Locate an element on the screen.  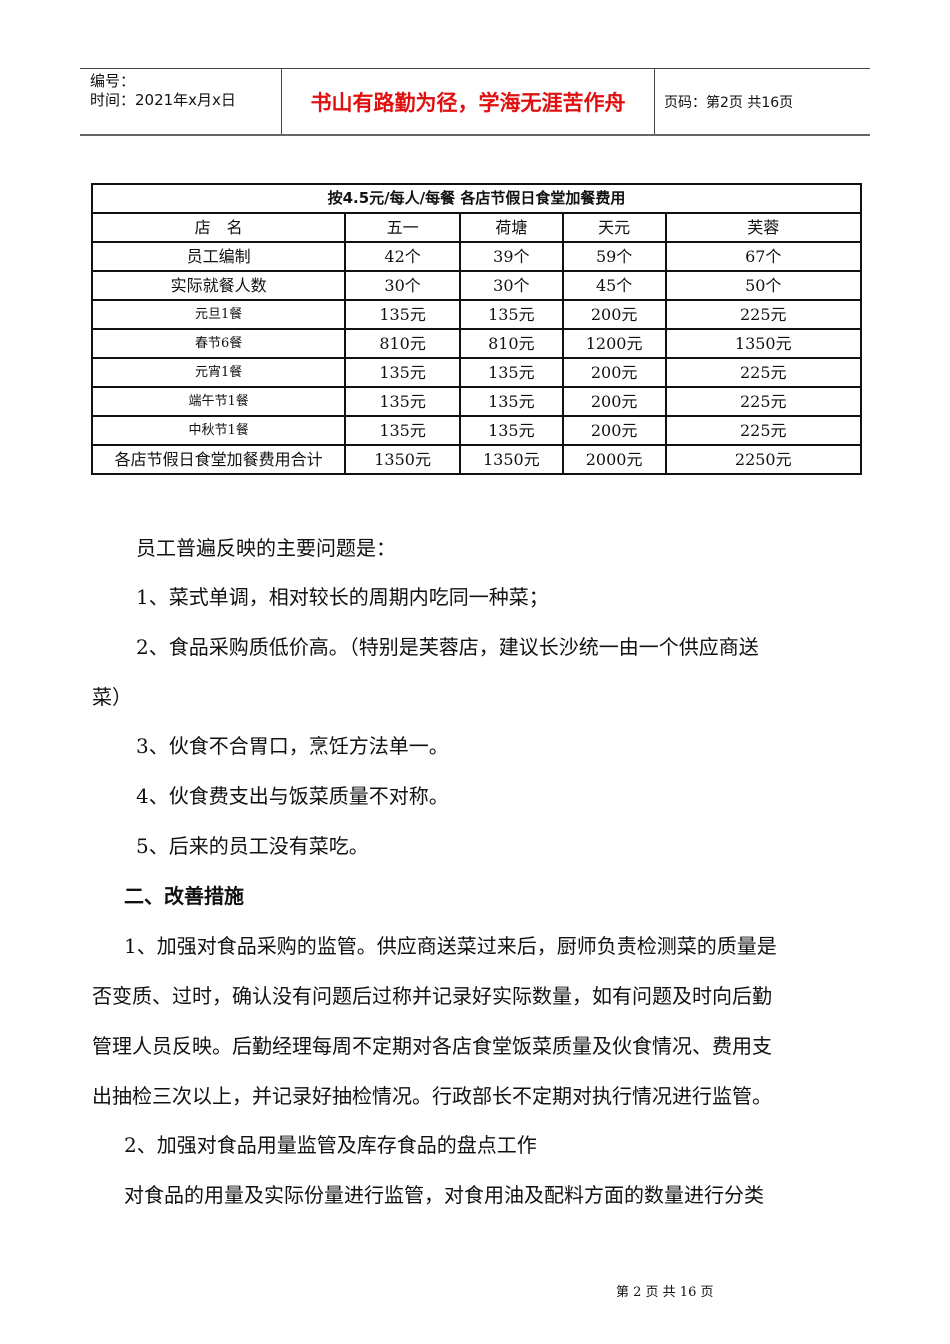
column-header: 天元 is located at coordinates (614, 227).